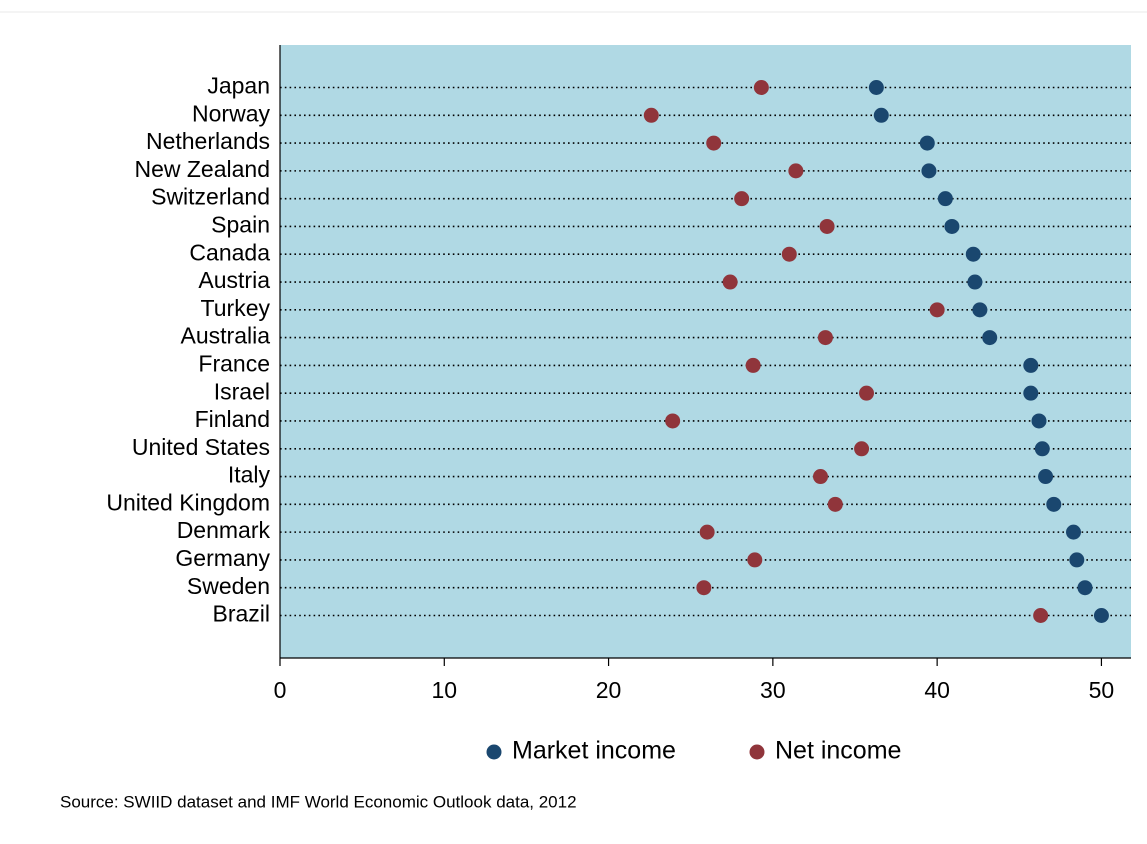 The height and width of the screenshot is (844, 1147). I want to click on x-tick-label: 0, so click(280, 690).